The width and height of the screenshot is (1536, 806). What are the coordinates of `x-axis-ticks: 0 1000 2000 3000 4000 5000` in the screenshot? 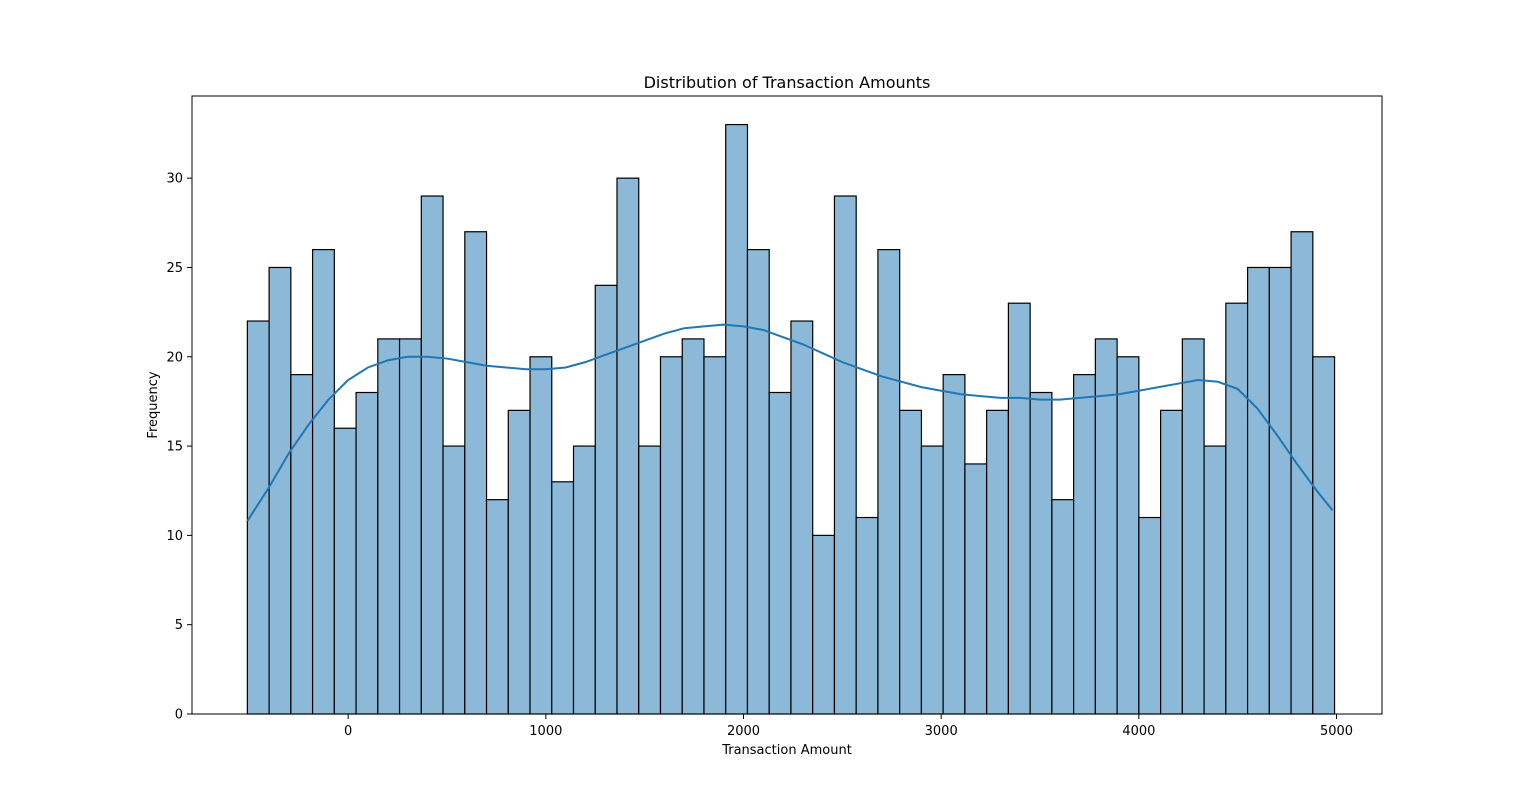 It's located at (848, 726).